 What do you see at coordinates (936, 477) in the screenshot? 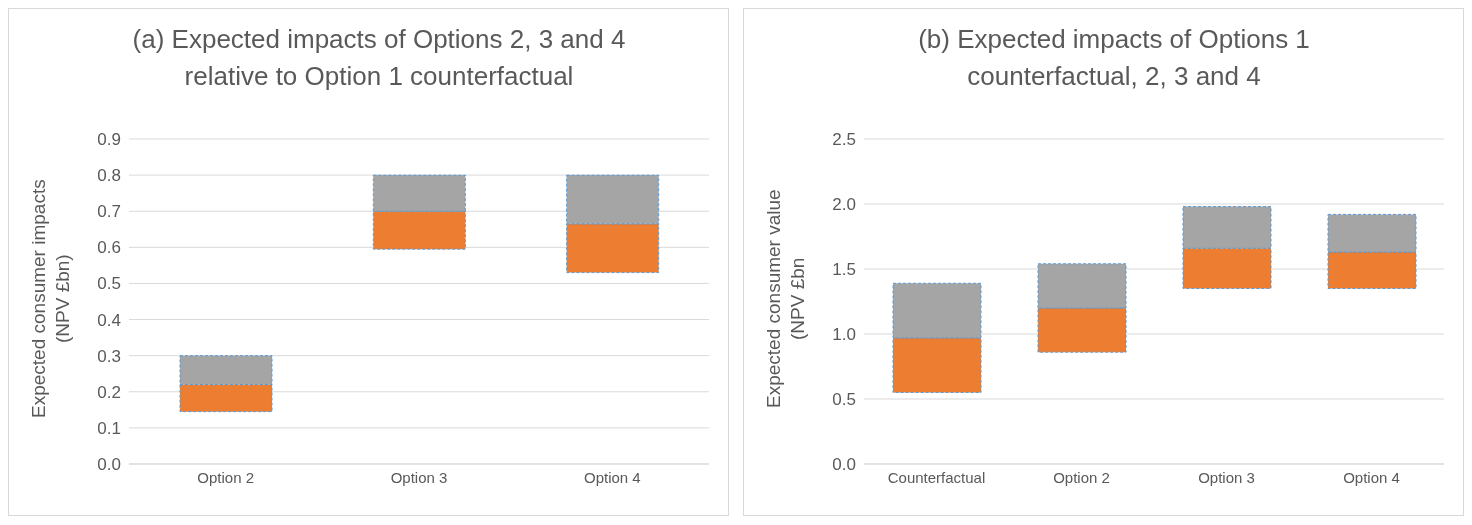
I see `x-tick-label: Counterfactual` at bounding box center [936, 477].